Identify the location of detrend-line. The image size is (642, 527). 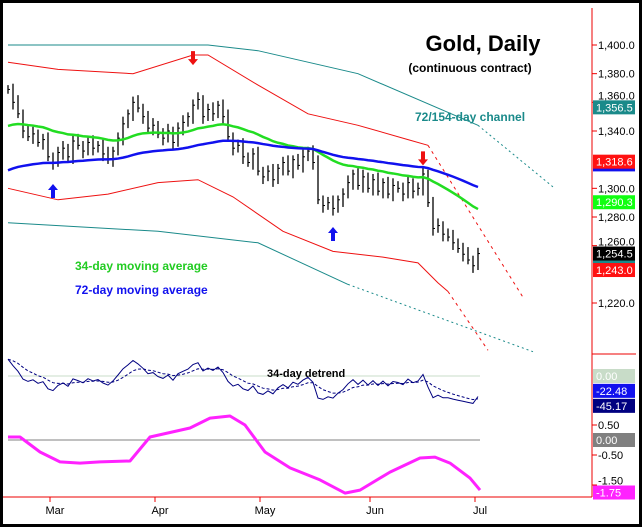
(243, 381).